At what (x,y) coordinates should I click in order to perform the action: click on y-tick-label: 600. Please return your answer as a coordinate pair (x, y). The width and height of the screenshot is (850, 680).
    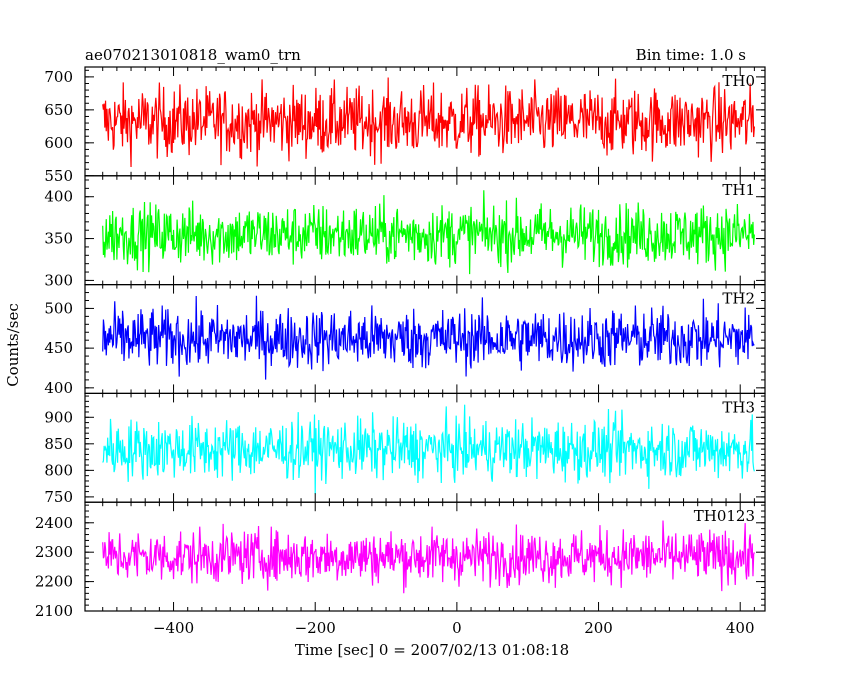
    Looking at the image, I should click on (58, 143).